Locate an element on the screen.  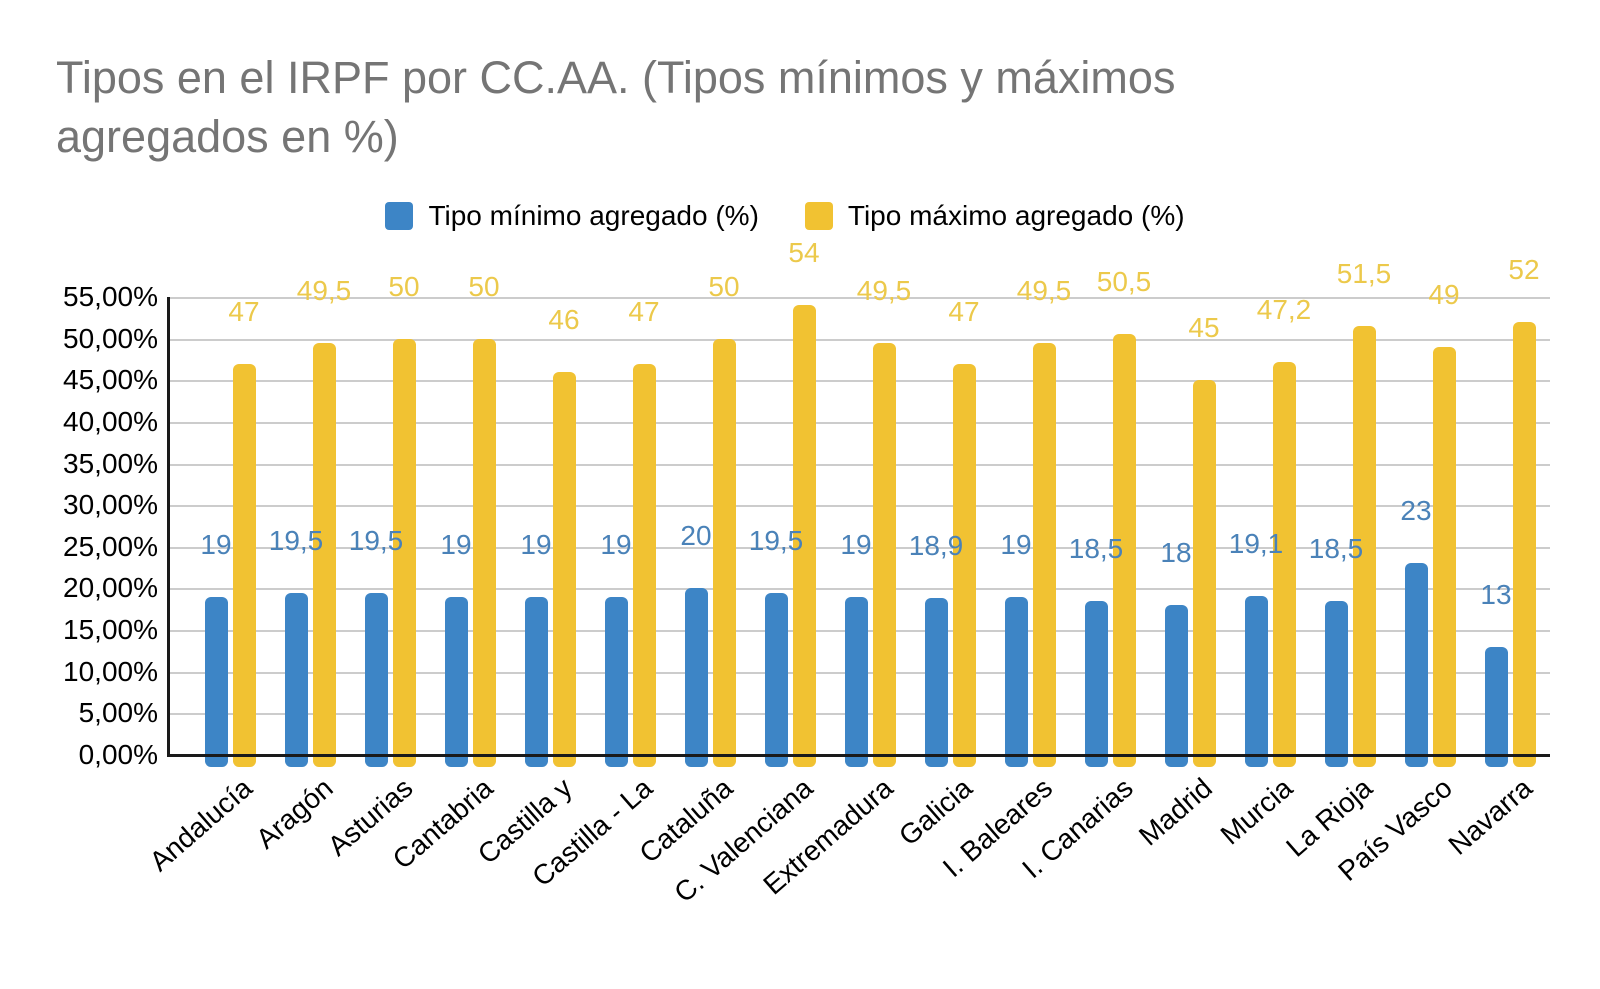
legend-item-max: Tipo máximo agregado (%) is located at coordinates (994, 216).